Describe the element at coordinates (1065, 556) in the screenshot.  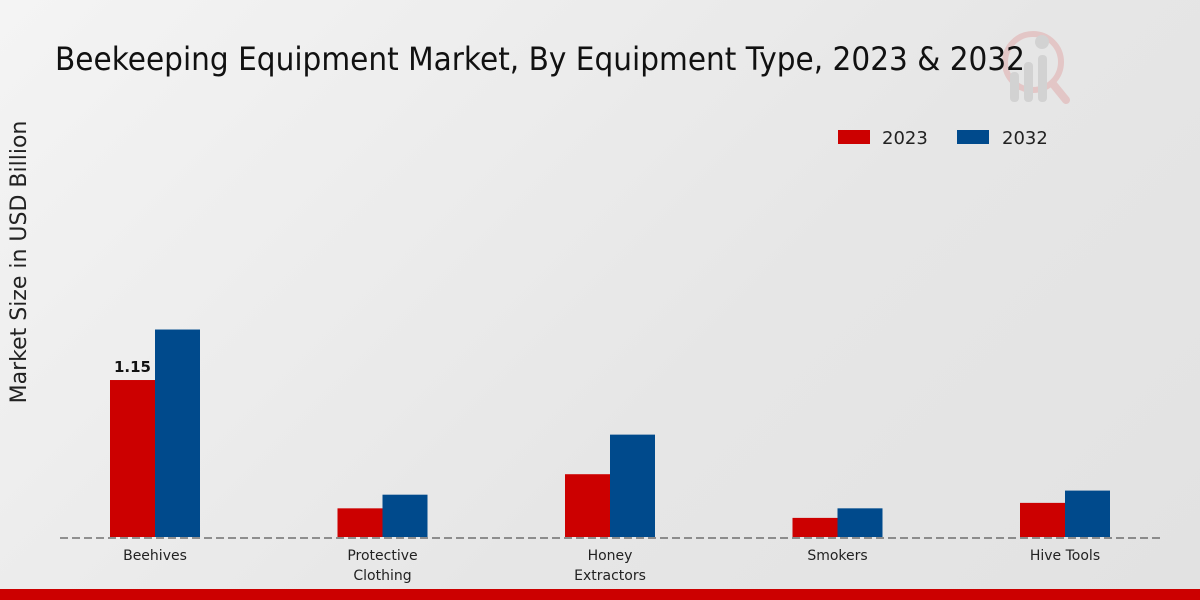
I see `x-tick-label: Hive Tools` at that location.